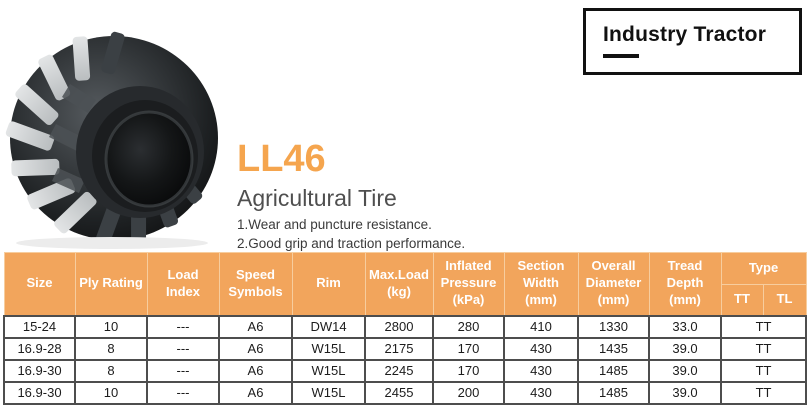 Image resolution: width=807 pixels, height=413 pixels. I want to click on col-header-type-tt: TT, so click(742, 300).